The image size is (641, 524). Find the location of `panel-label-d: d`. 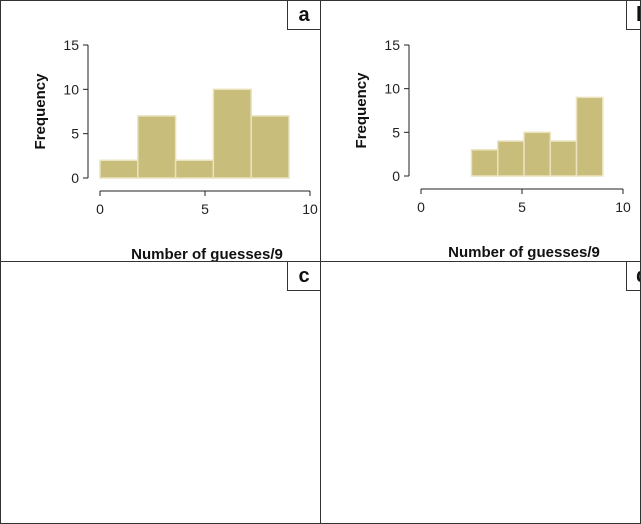

panel-label-d: d is located at coordinates (633, 276).